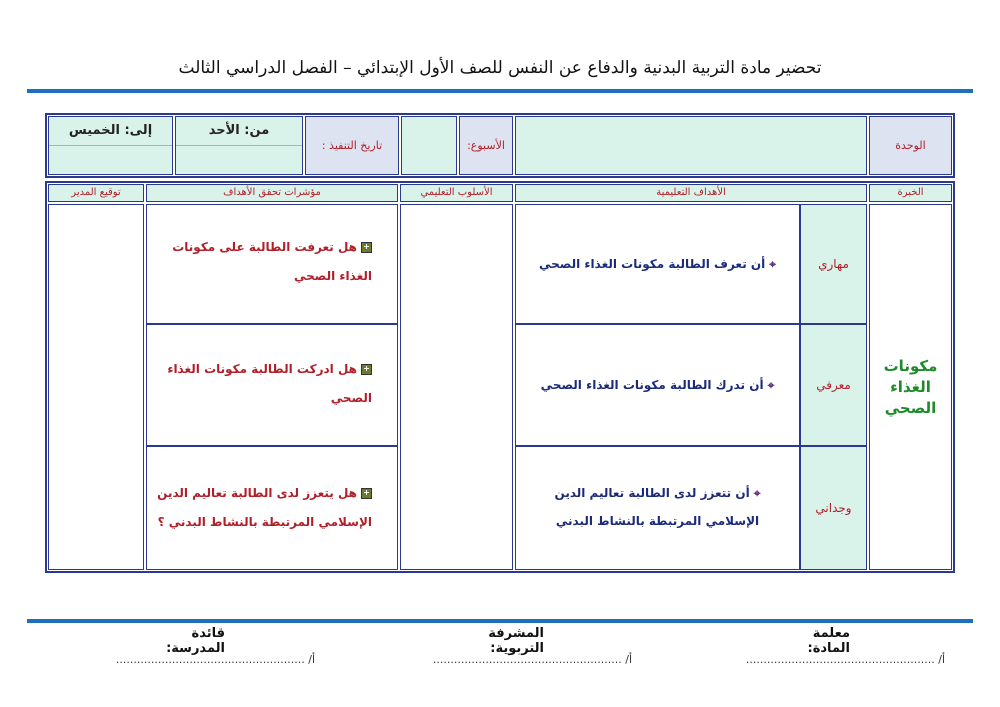  What do you see at coordinates (429, 145) in the screenshot?
I see `week-value` at bounding box center [429, 145].